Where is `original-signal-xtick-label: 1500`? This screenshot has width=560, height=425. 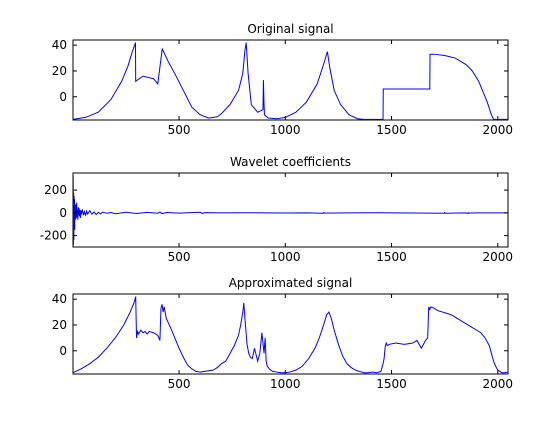 original-signal-xtick-label: 1500 is located at coordinates (391, 130).